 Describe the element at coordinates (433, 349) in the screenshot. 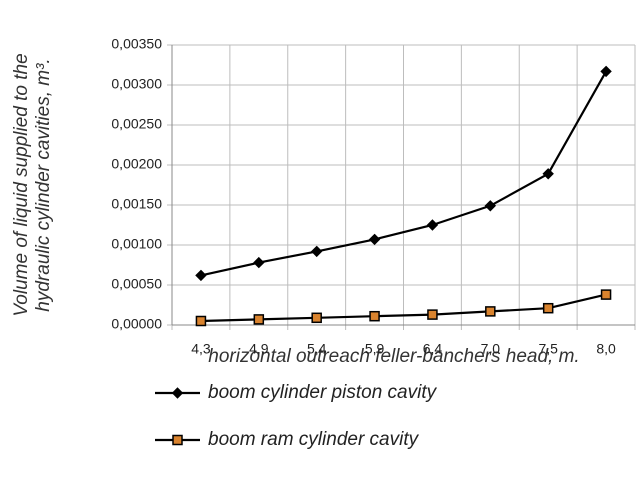

I see `x-tick-label: 6,4` at that location.